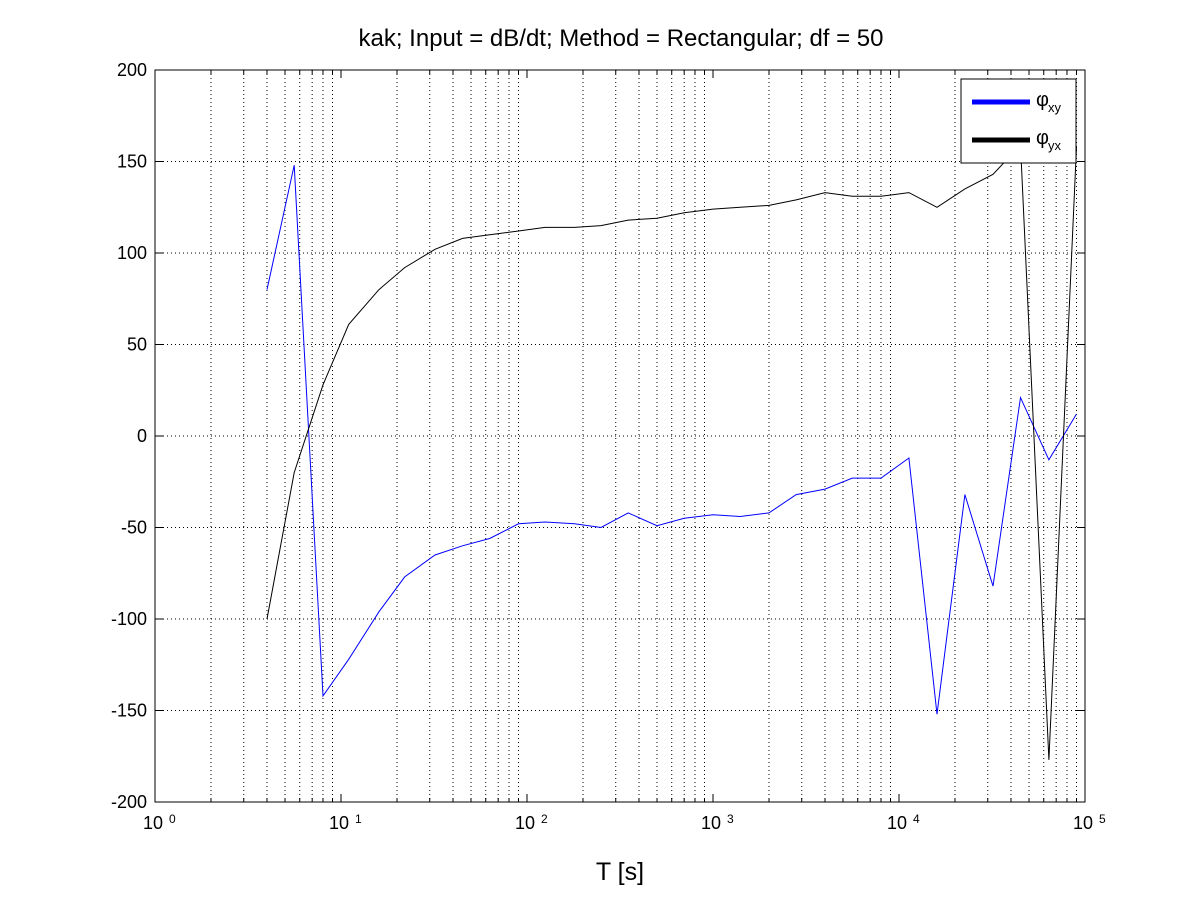 The width and height of the screenshot is (1200, 905). Describe the element at coordinates (1055, 145) in the screenshot. I see `legend-label-subscript: yx` at that location.